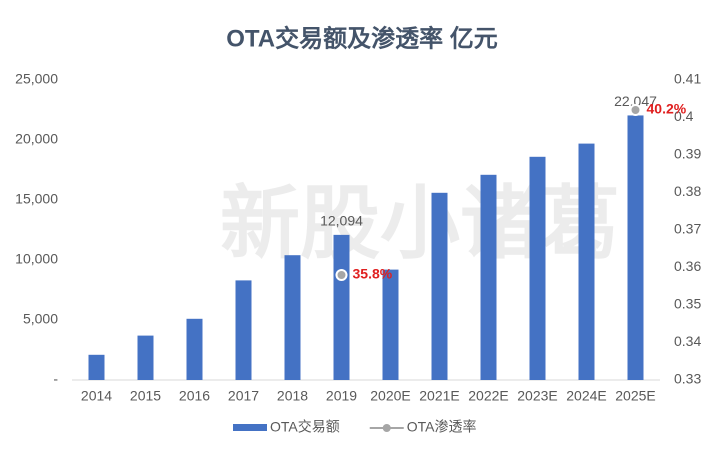 Image resolution: width=724 pixels, height=449 pixels. I want to click on x-tick-label: 2024E, so click(586, 396).